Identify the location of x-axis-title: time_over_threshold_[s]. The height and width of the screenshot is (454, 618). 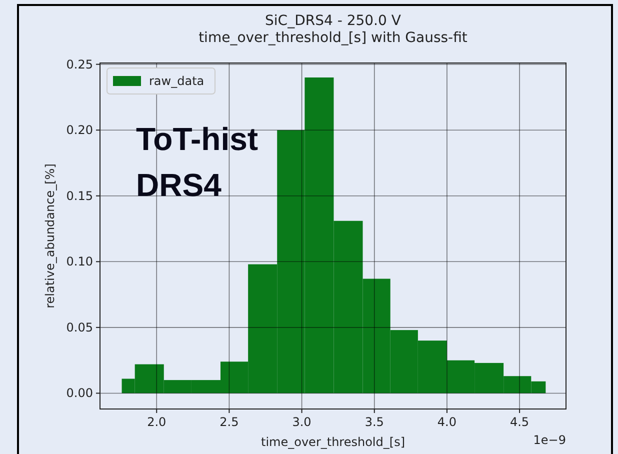
(333, 442).